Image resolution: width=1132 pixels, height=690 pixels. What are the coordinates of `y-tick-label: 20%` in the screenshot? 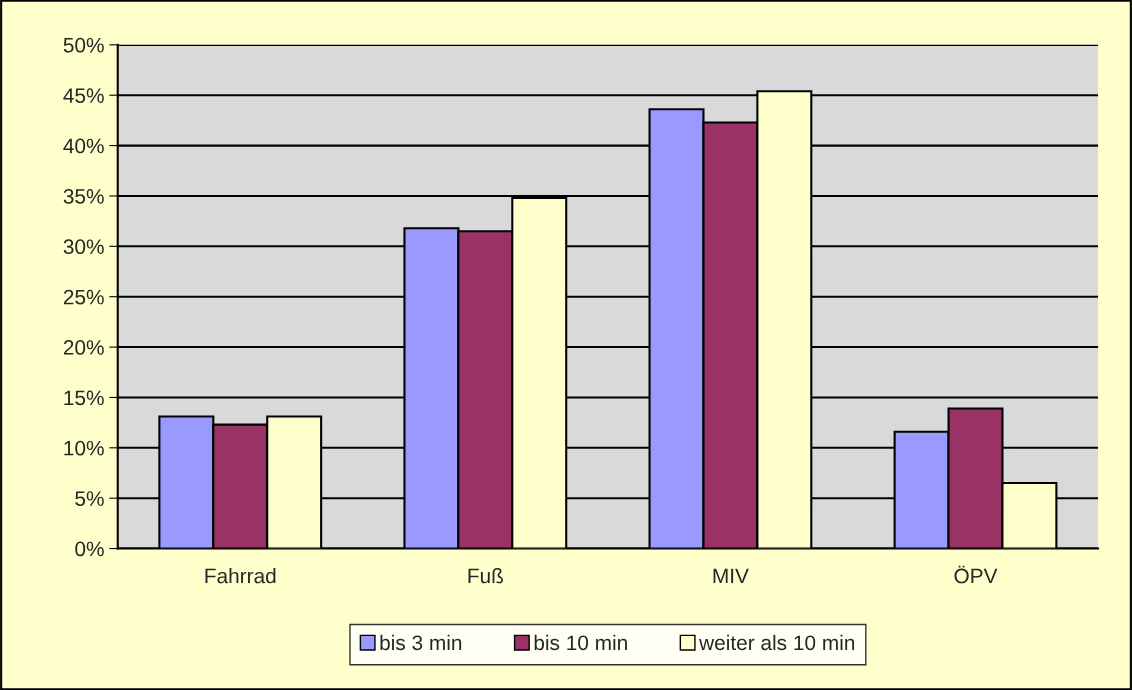 It's located at (83, 347).